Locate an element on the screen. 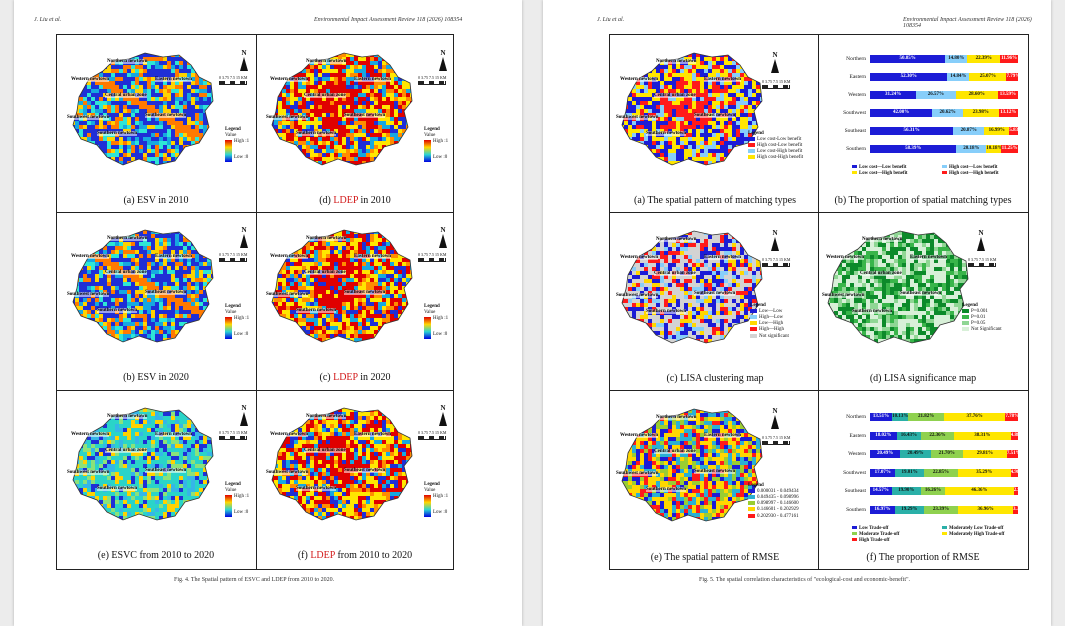 The height and width of the screenshot is (626, 1065). north-arrow-icon: N is located at coordinates (443, 415).